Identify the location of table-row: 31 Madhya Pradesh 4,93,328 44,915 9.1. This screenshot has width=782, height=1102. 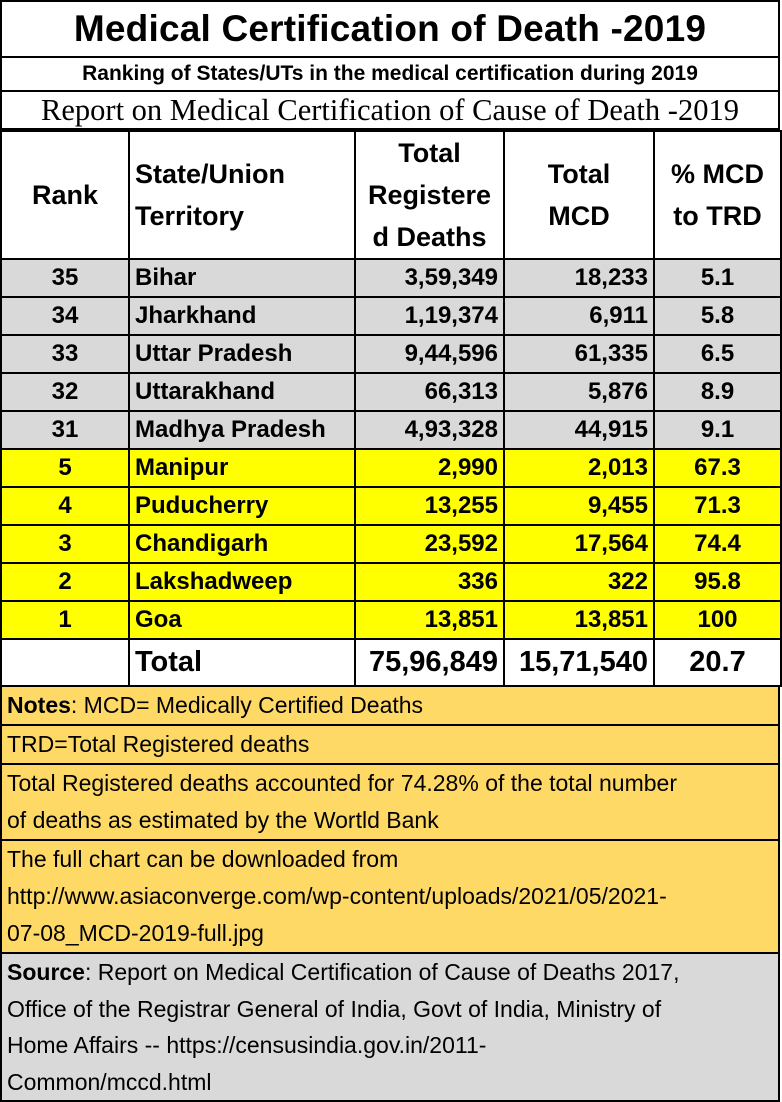
(391, 430).